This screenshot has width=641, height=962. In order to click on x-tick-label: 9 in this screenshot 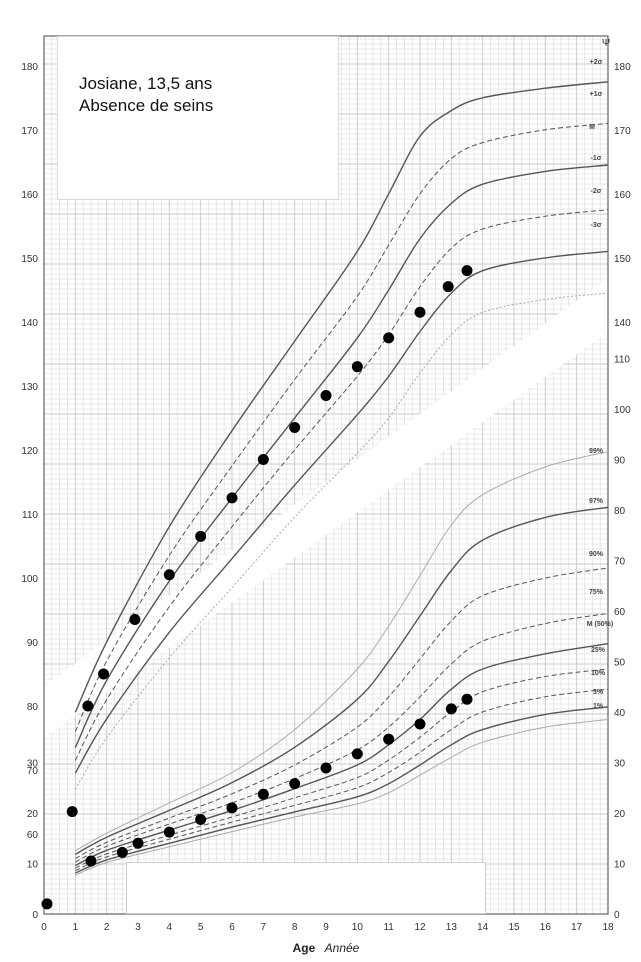, I will do `click(326, 927)`.